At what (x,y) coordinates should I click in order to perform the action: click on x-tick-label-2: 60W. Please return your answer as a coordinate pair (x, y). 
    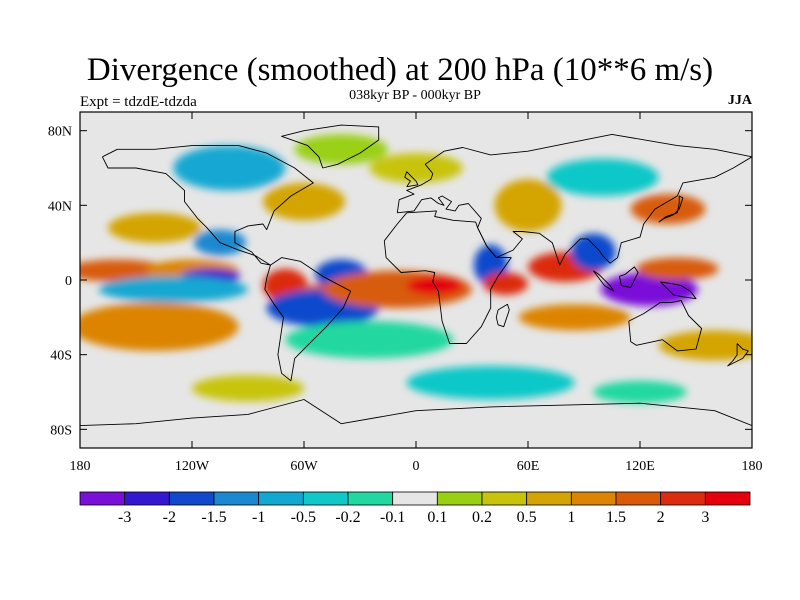
    Looking at the image, I should click on (304, 466).